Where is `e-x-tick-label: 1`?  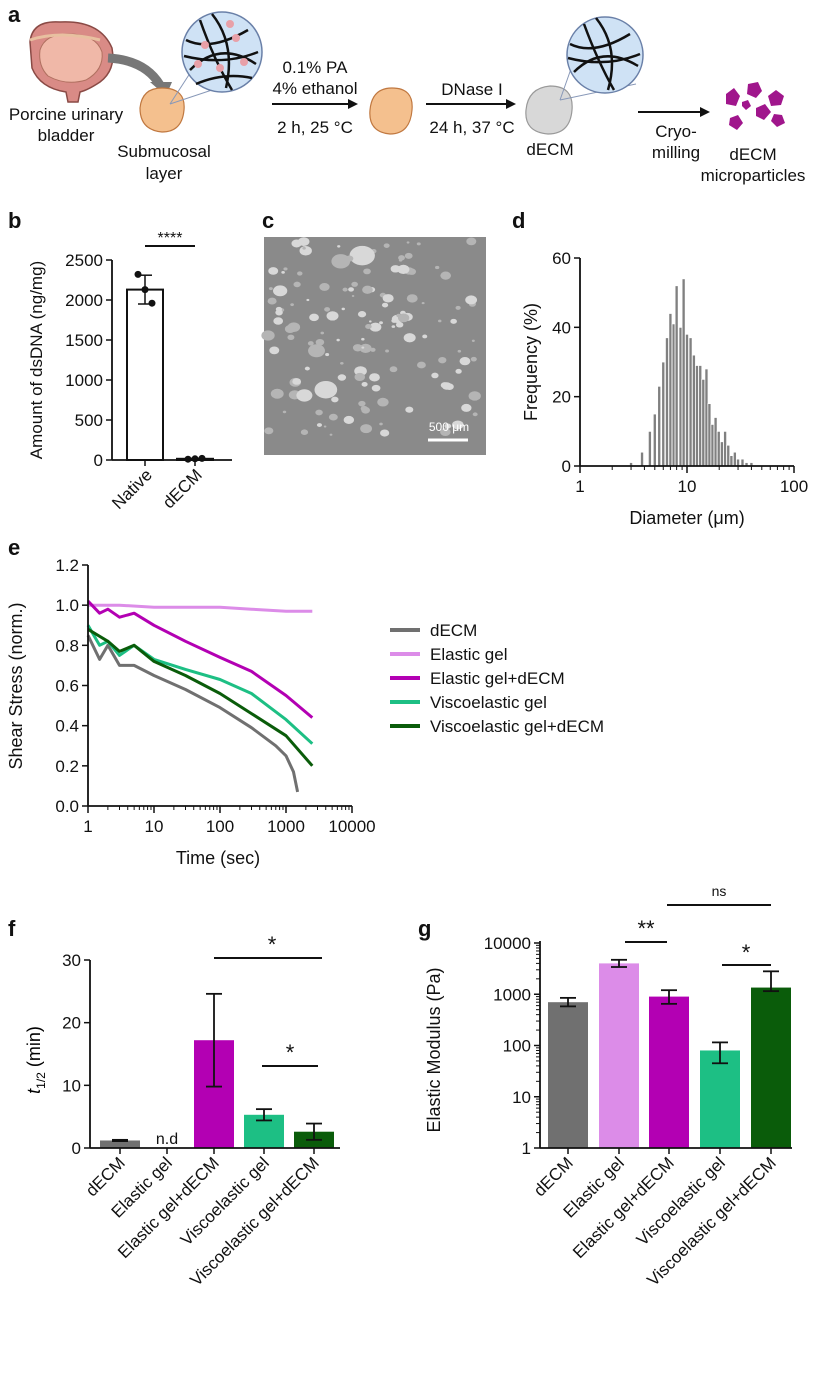 e-x-tick-label: 1 is located at coordinates (87, 826).